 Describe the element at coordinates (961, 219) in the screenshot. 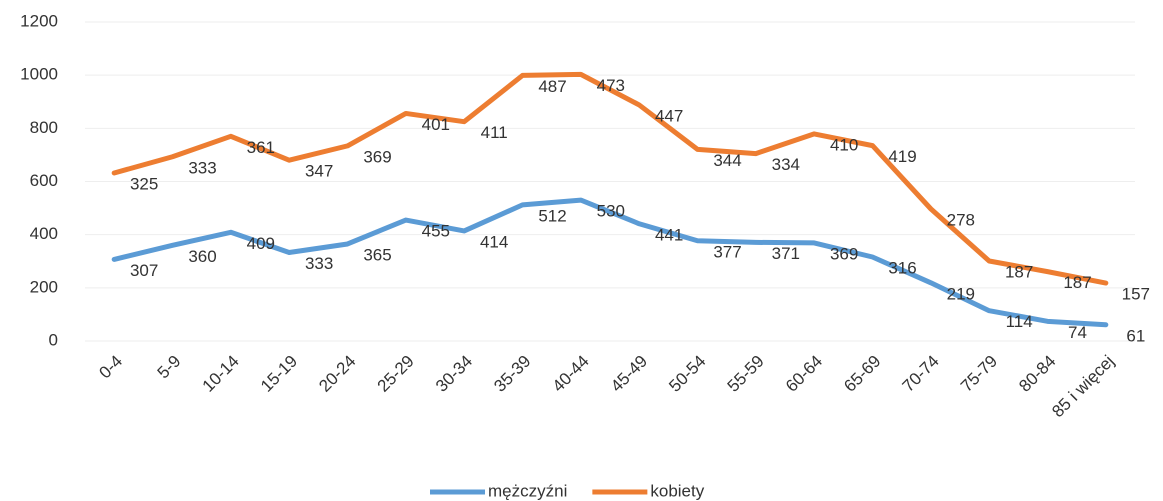

I see `data-label: 278` at that location.